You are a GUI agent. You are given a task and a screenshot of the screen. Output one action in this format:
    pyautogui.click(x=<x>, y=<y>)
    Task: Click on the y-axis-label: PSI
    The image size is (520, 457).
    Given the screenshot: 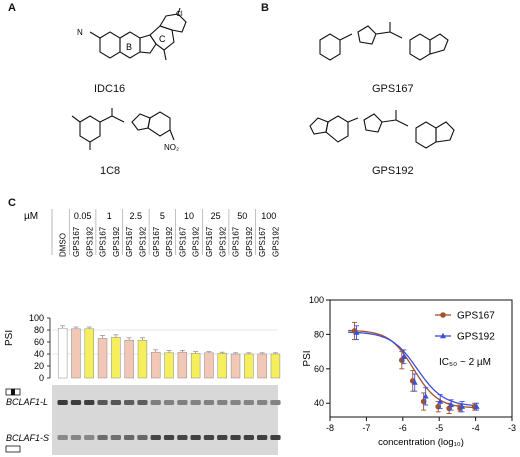 What is the action you would take?
    pyautogui.click(x=307, y=358)
    